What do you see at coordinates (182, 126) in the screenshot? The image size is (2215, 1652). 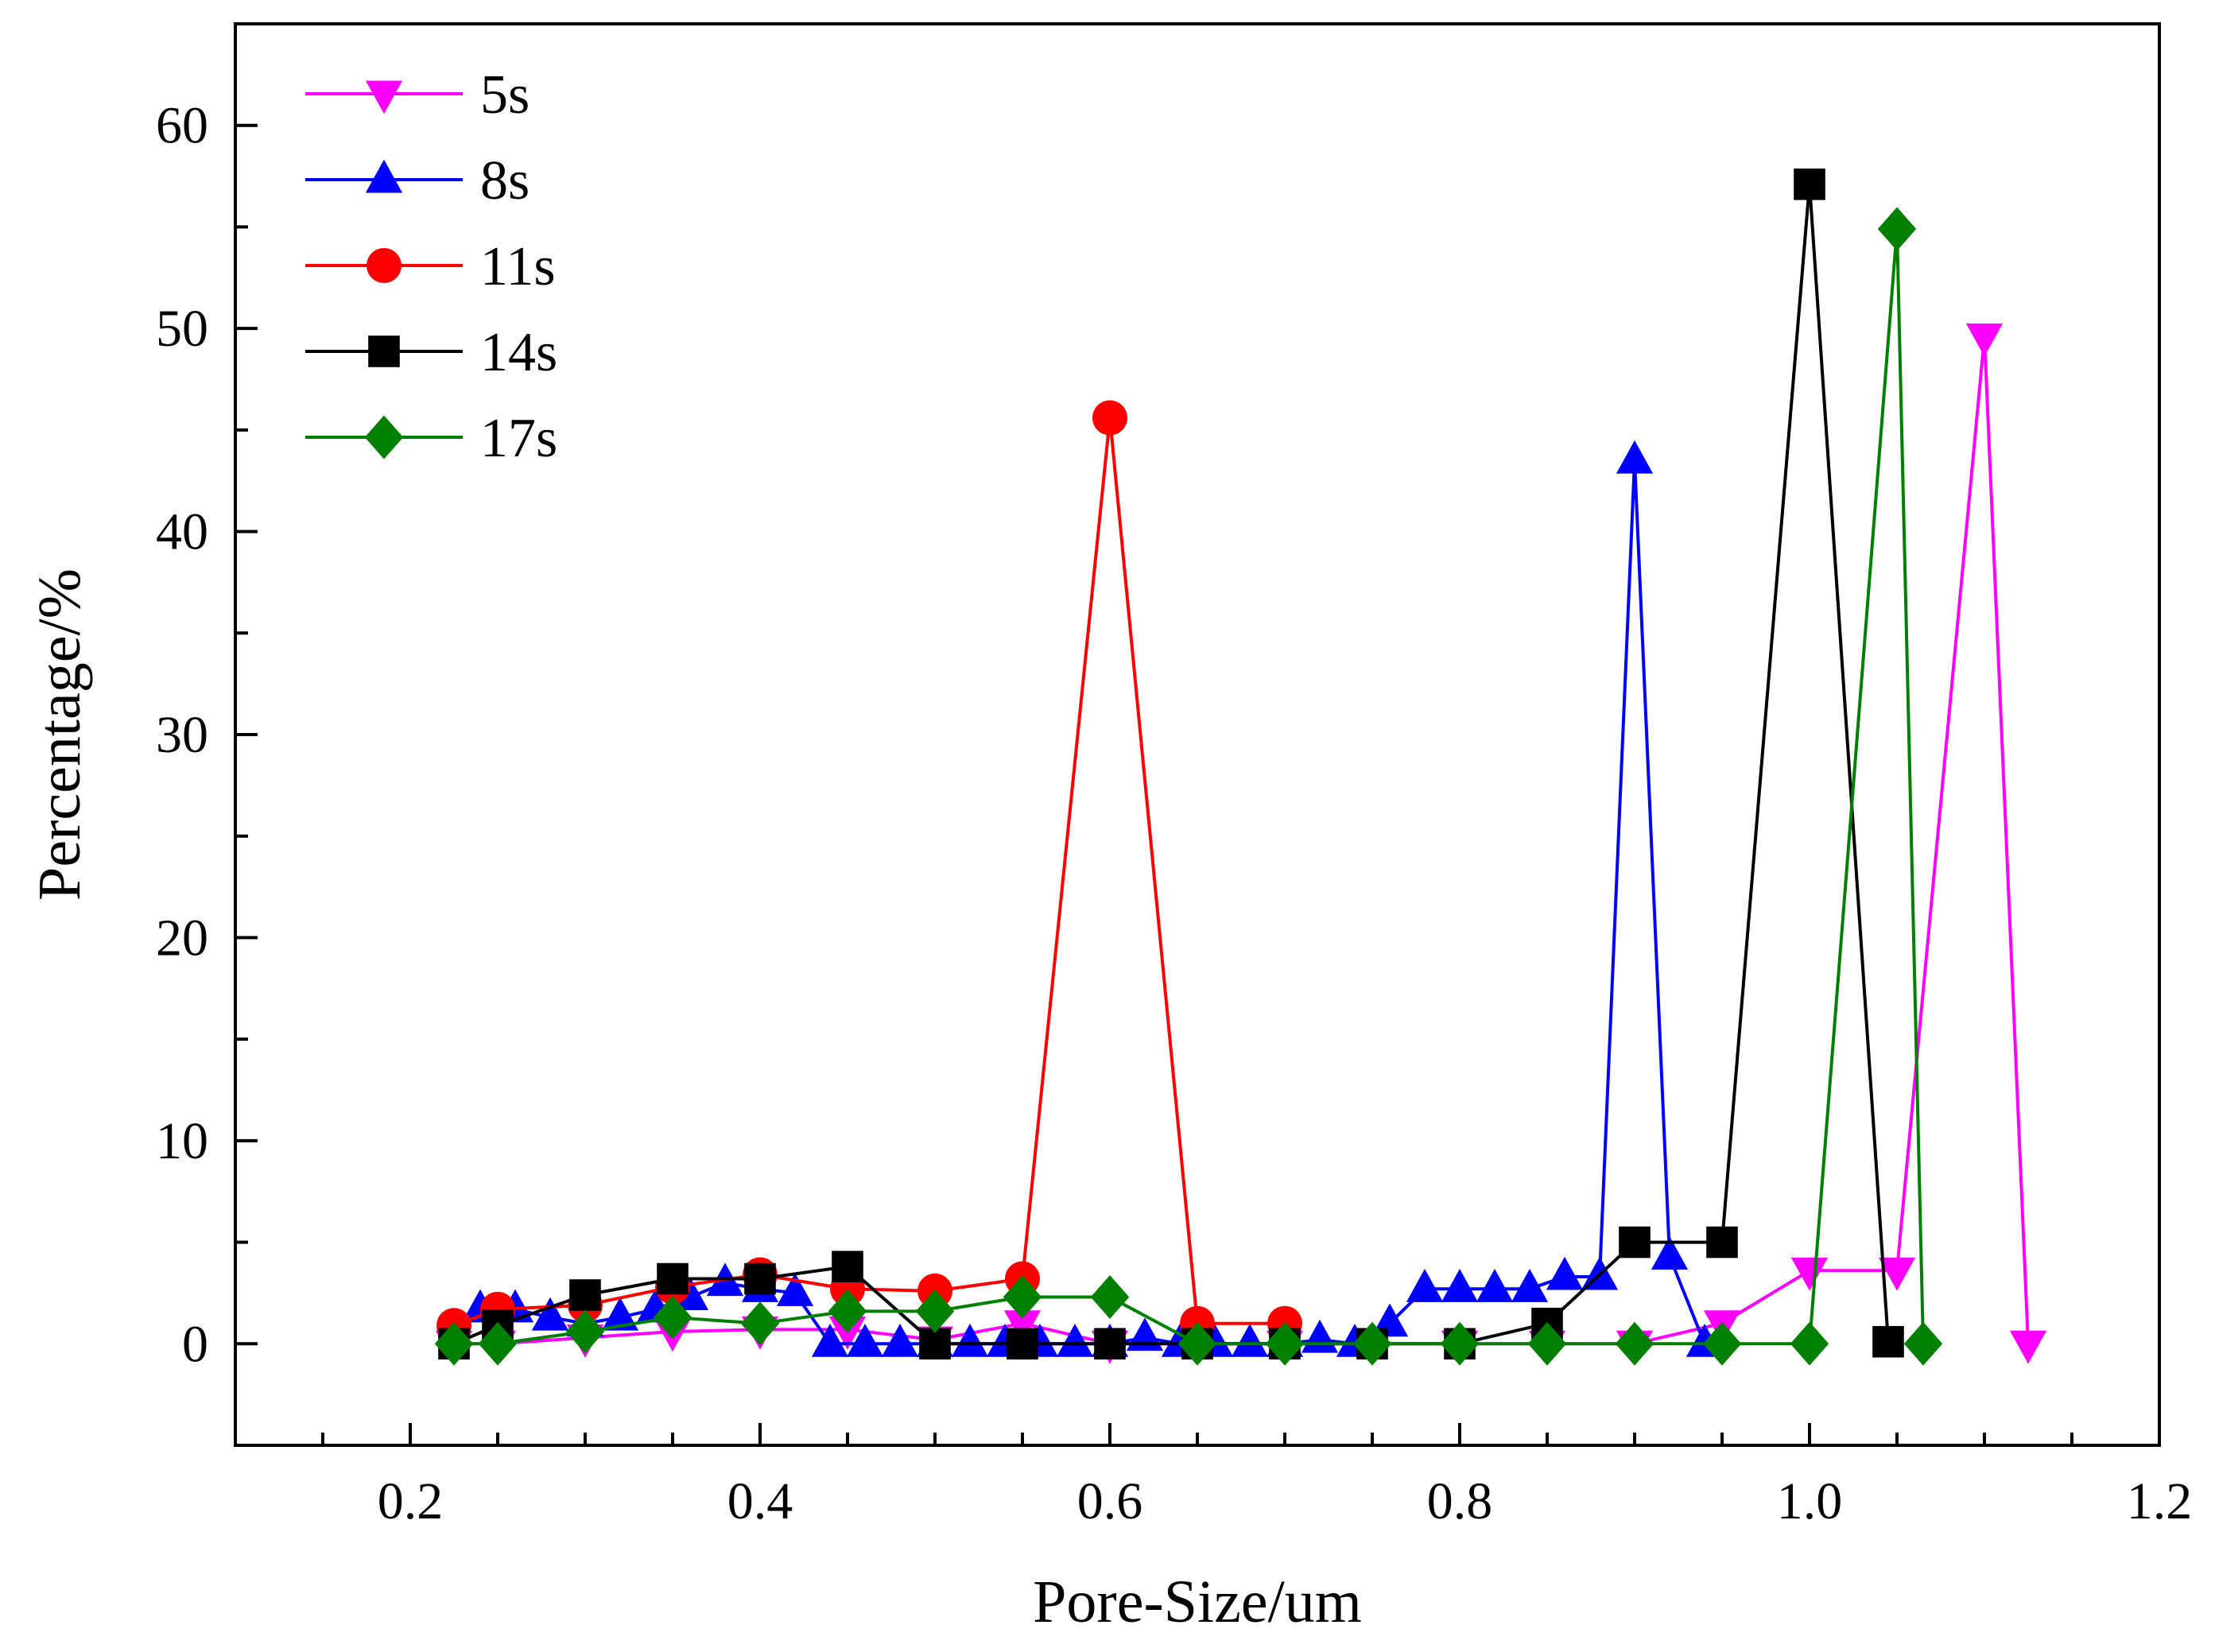 I see `y-tick-label: 60` at bounding box center [182, 126].